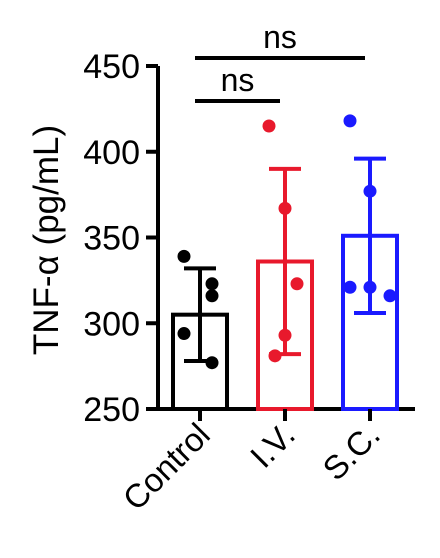 This screenshot has height=558, width=440. I want to click on x-ticks: Control I.V. S.C., so click(251, 466).